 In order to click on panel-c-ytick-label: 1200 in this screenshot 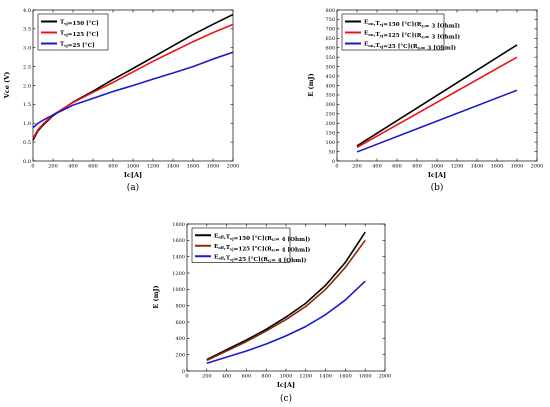, I will do `click(178, 274)`.